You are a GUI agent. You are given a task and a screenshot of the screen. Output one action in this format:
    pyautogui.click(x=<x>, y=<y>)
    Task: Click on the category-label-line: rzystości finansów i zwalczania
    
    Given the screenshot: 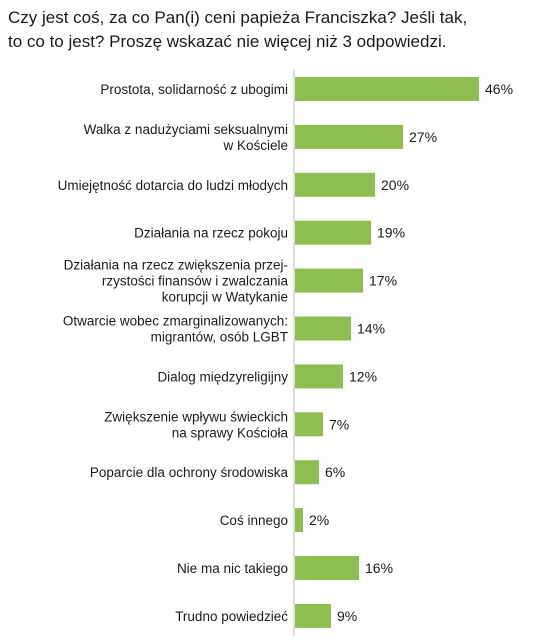 What is the action you would take?
    pyautogui.click(x=195, y=281)
    